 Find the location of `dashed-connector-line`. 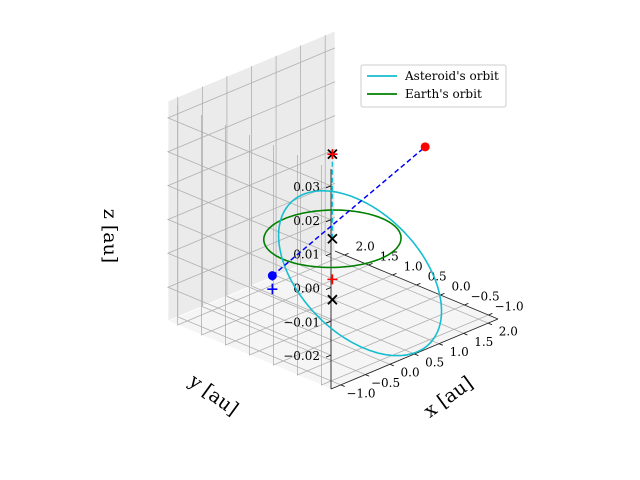

dashed-connector-line is located at coordinates (348, 211).